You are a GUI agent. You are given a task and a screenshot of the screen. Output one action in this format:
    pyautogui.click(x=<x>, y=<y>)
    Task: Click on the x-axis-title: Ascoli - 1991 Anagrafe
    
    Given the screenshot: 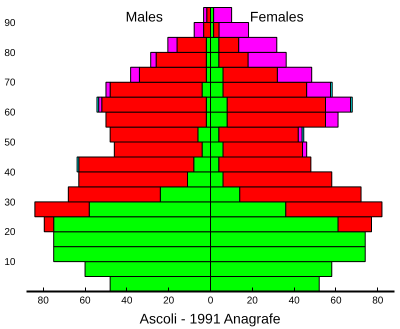 What is the action you would take?
    pyautogui.click(x=210, y=318)
    